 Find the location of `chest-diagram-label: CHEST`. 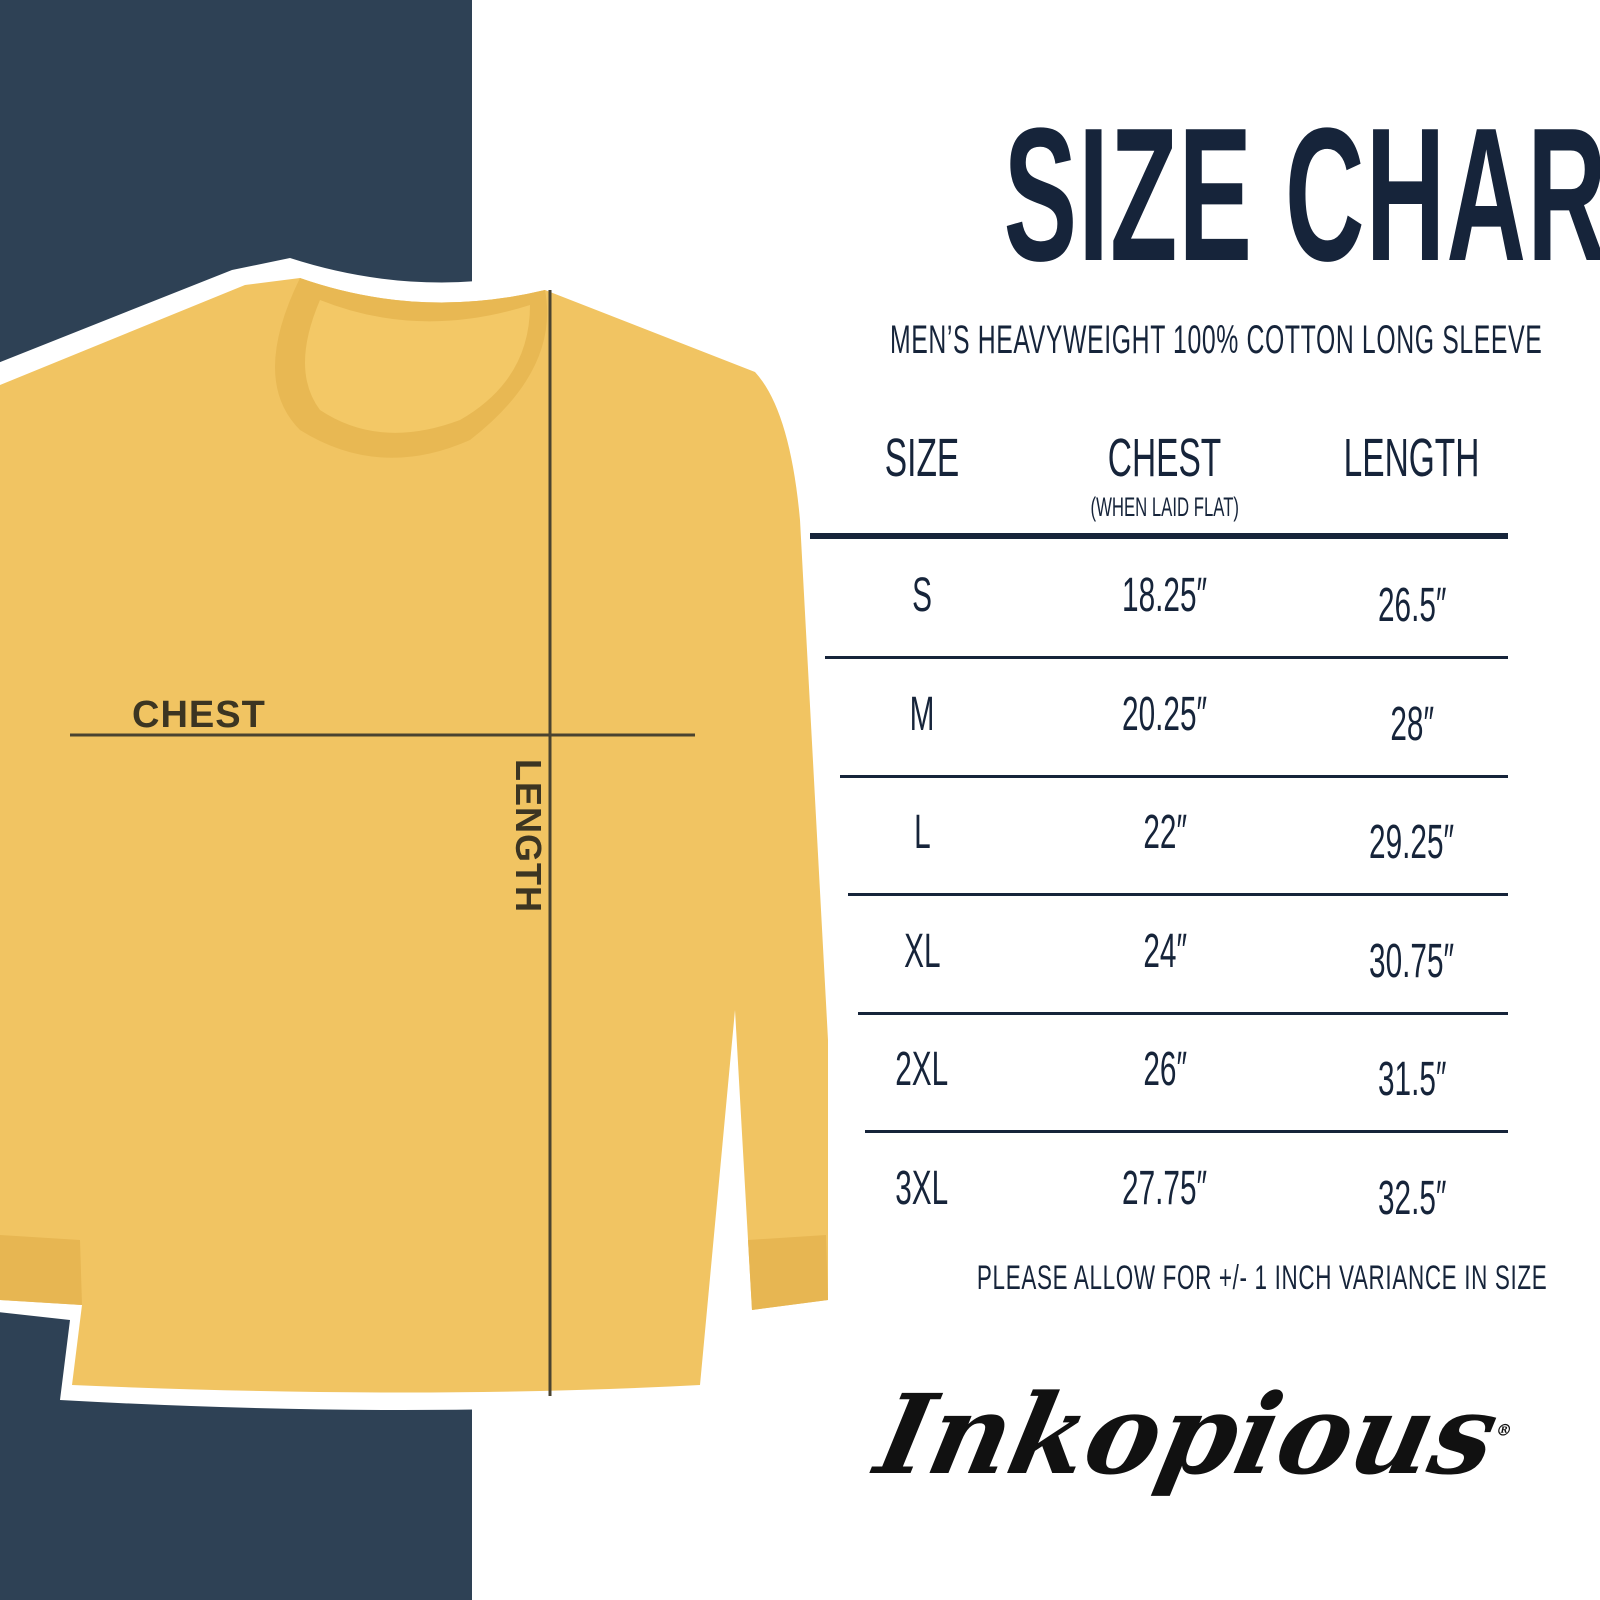

chest-diagram-label: CHEST is located at coordinates (199, 715).